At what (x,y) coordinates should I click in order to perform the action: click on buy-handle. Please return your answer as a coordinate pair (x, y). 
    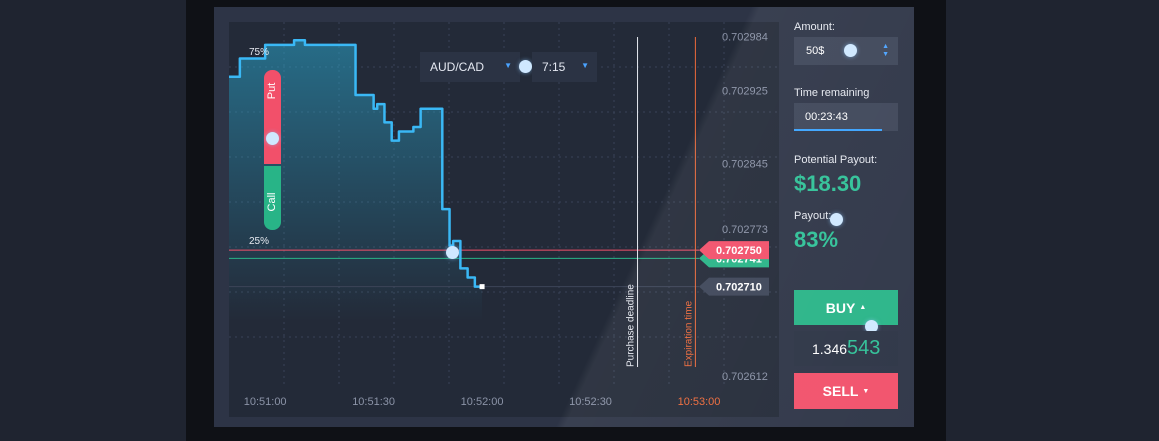
    Looking at the image, I should click on (871, 326).